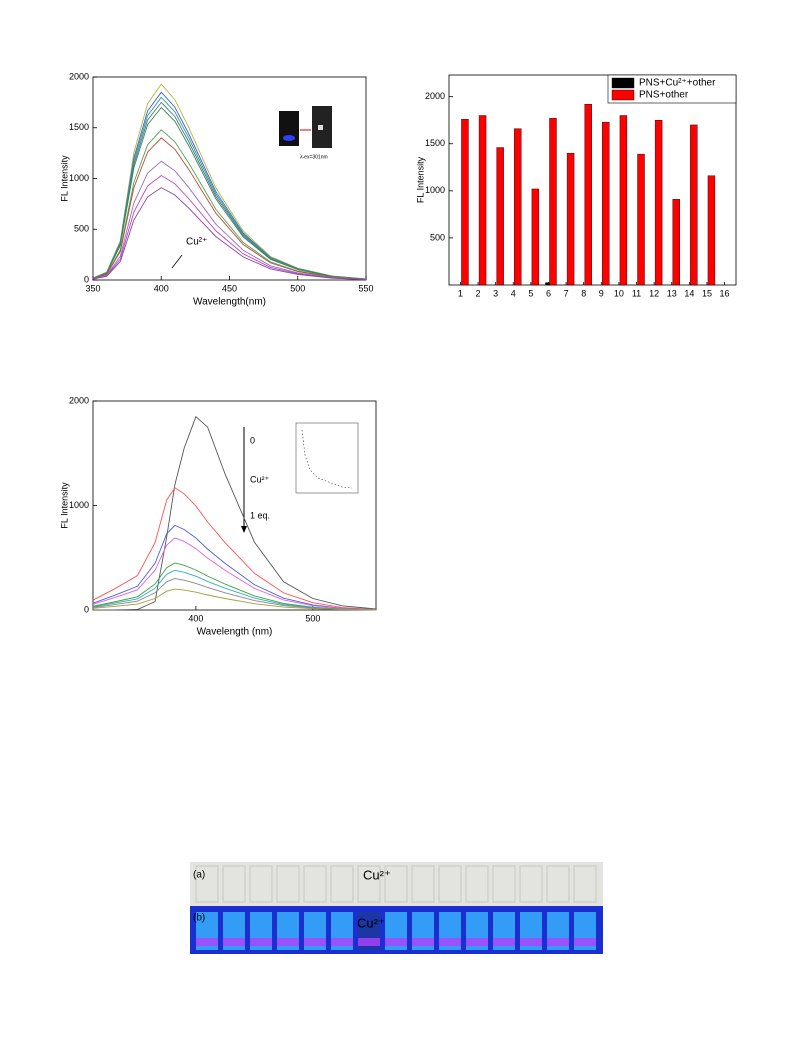 Image resolution: width=793 pixels, height=1057 pixels. What do you see at coordinates (478, 293) in the screenshot?
I see `x-tick-label: 2` at bounding box center [478, 293].